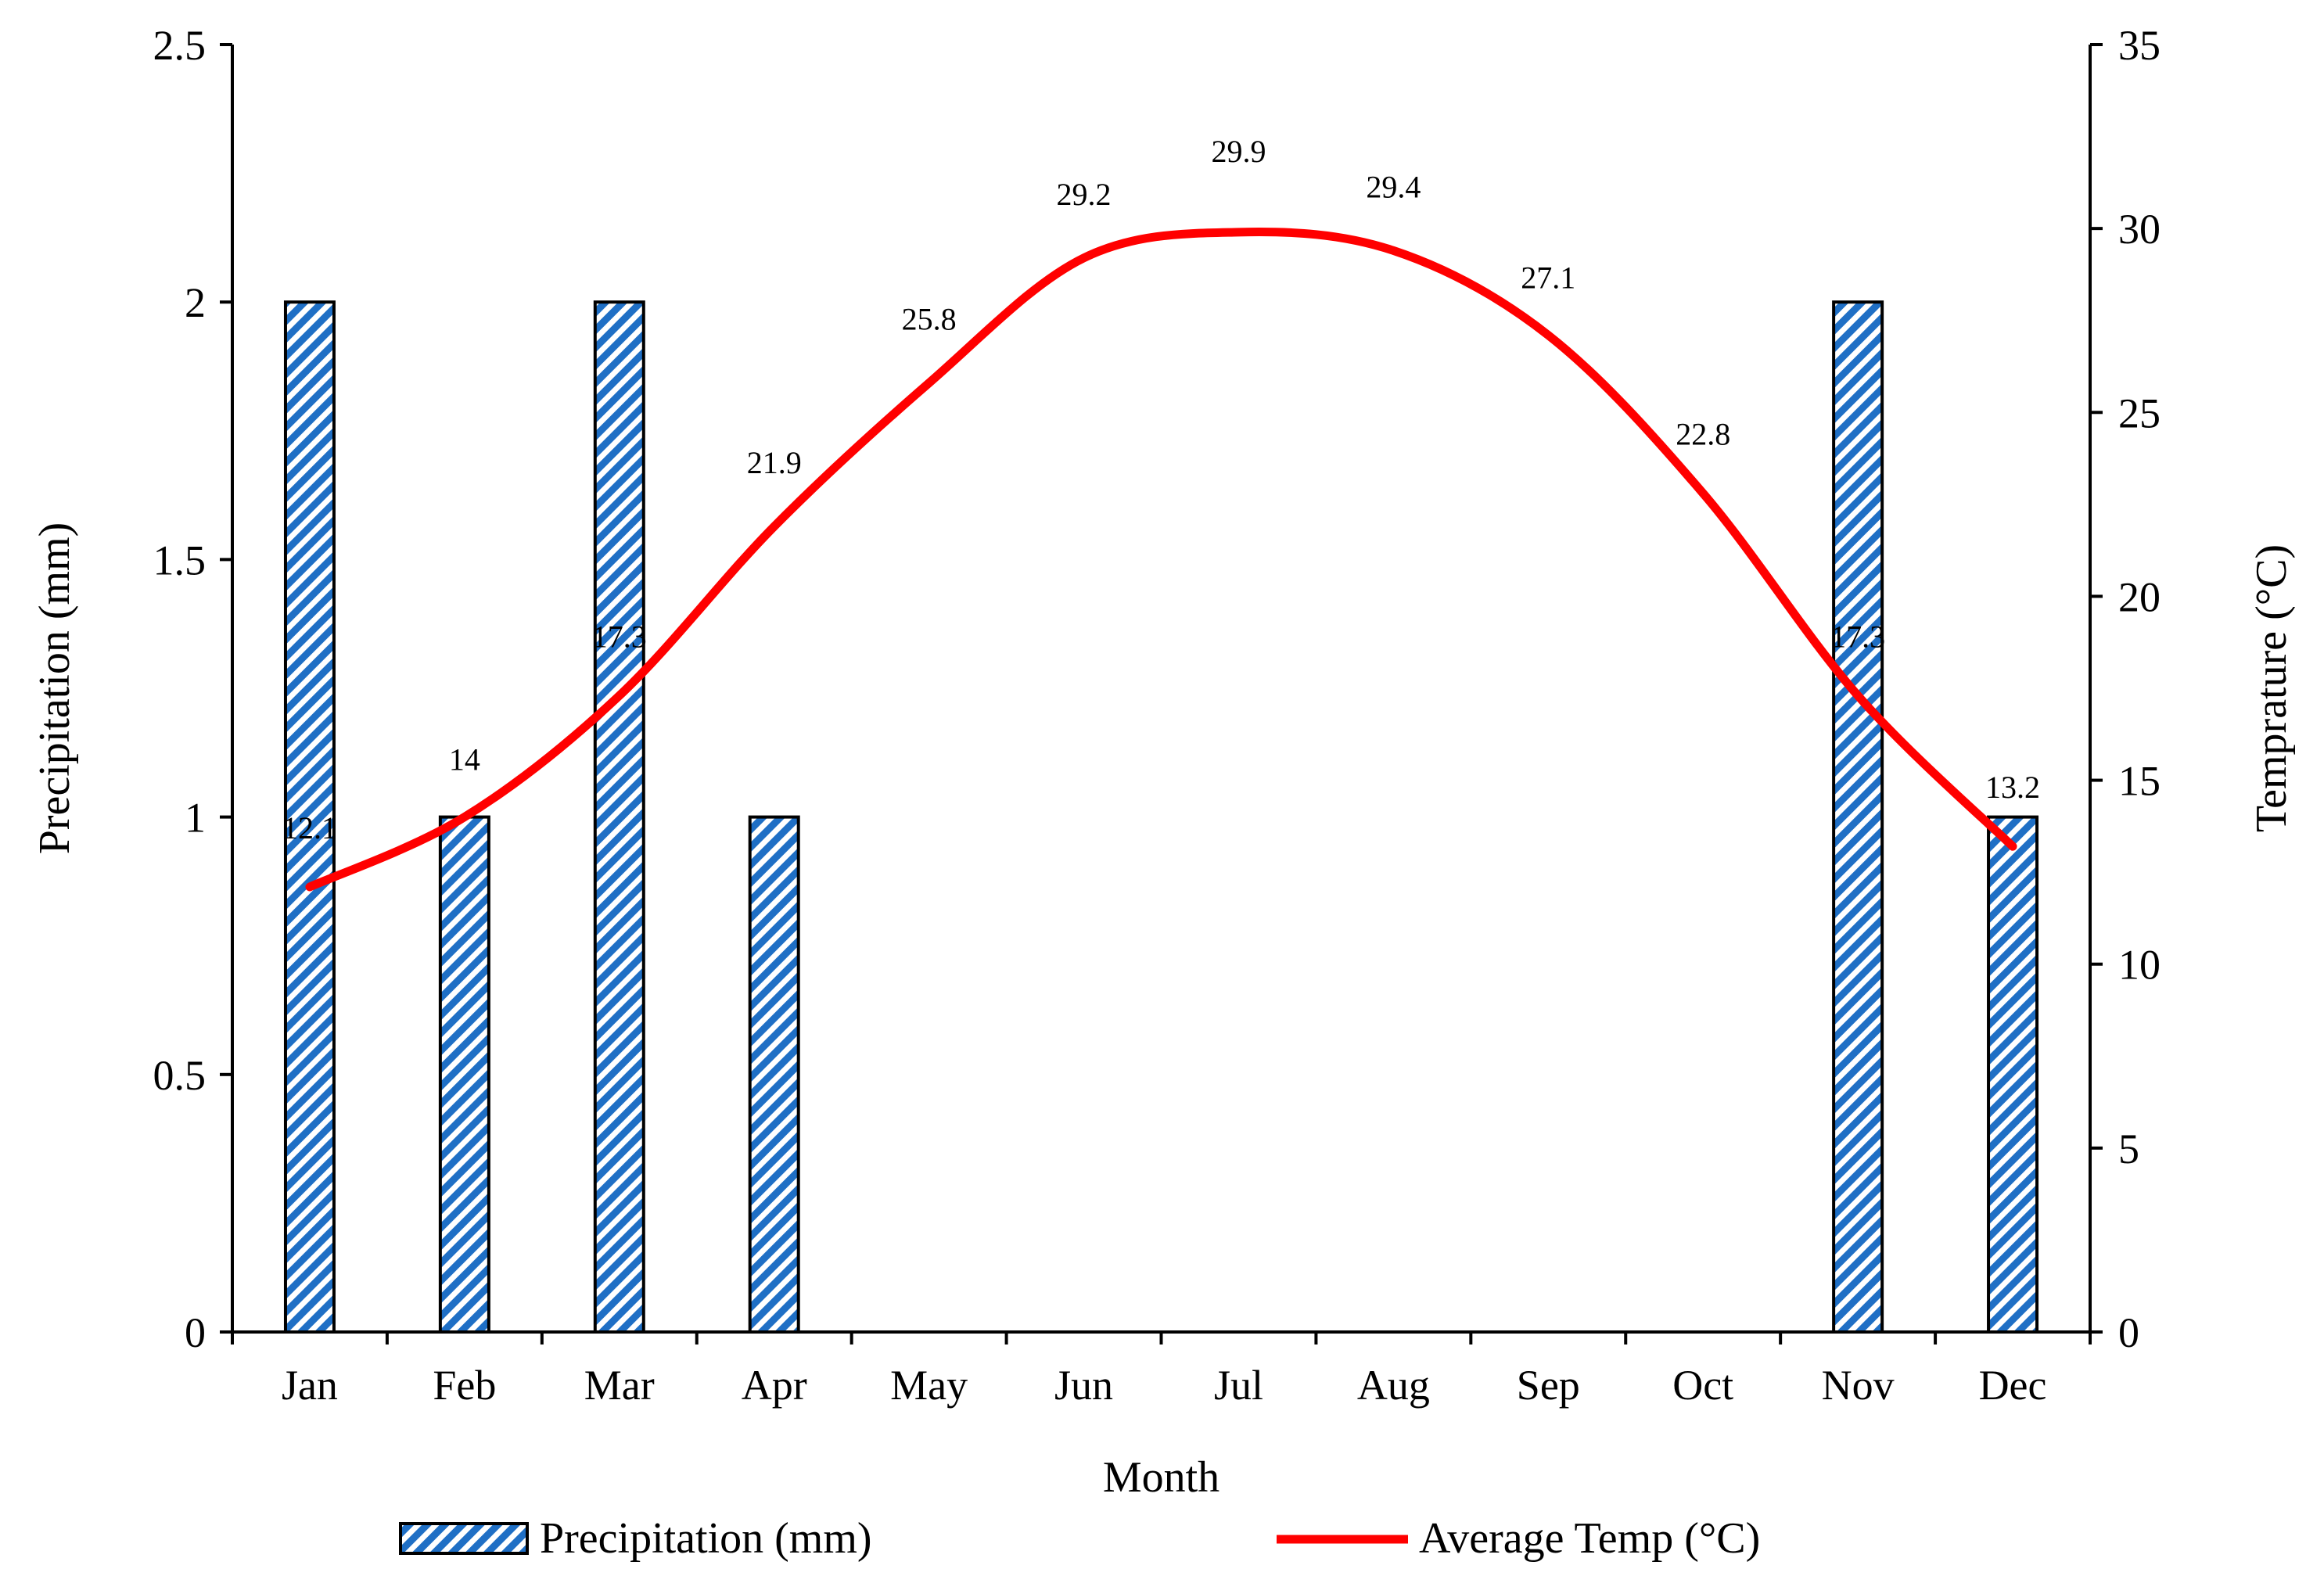 The width and height of the screenshot is (2324, 1594). Describe the element at coordinates (2128, 1148) in the screenshot. I see `right-tick-label: 5` at that location.